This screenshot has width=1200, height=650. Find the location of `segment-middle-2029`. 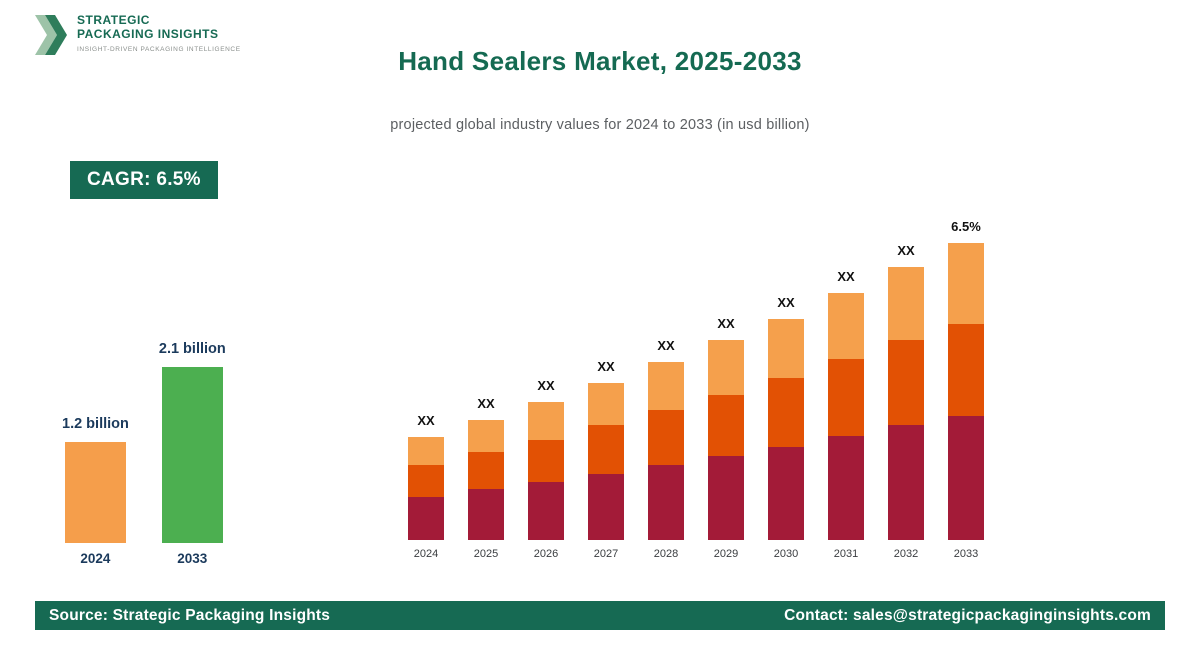

segment-middle-2029 is located at coordinates (726, 425).